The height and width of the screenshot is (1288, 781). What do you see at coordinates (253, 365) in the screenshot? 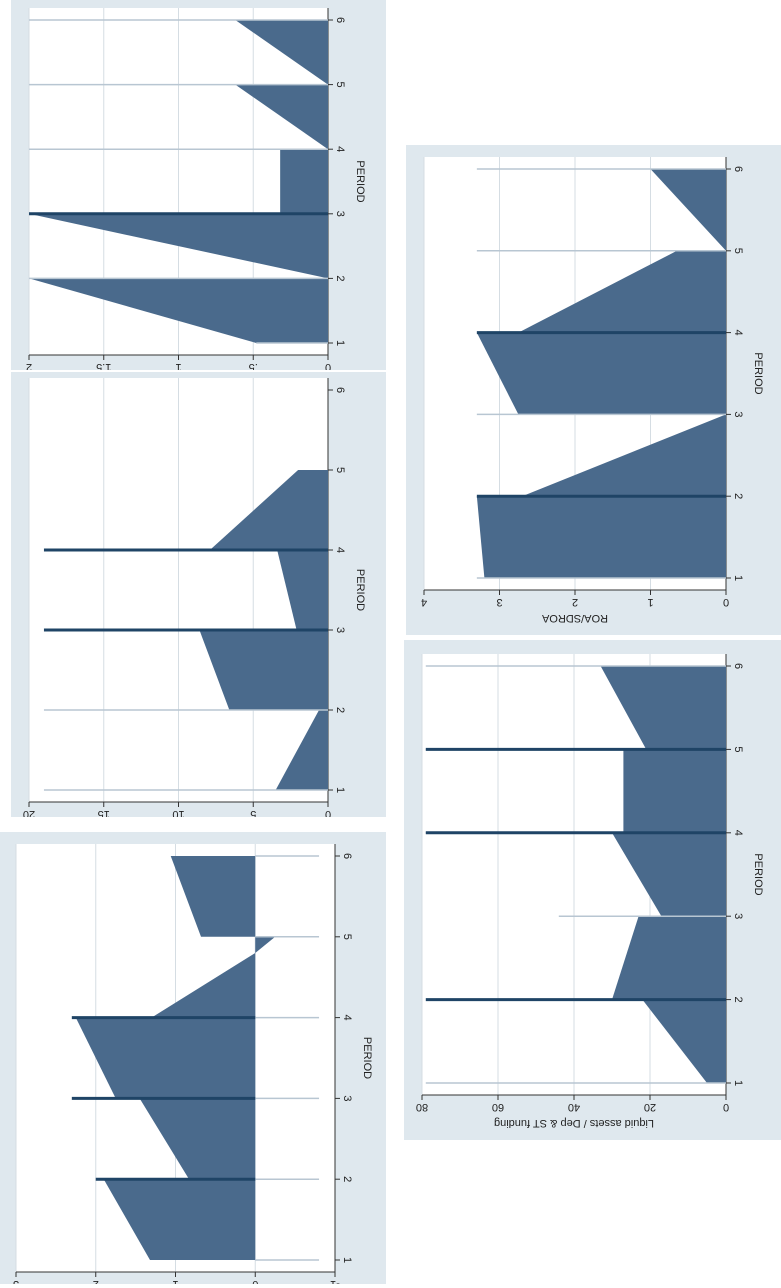
I see `y-tick-label: .5` at bounding box center [253, 365].